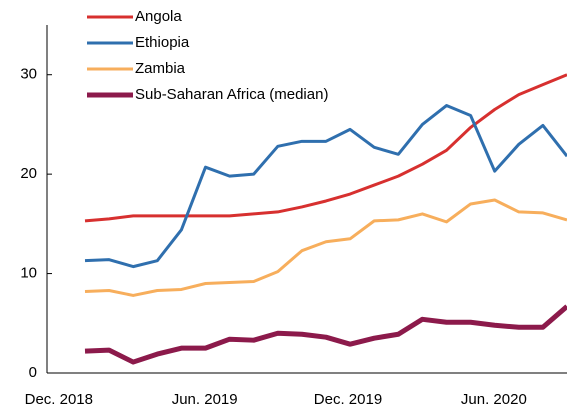  What do you see at coordinates (160, 68) in the screenshot?
I see `legend-label: Zambia` at bounding box center [160, 68].